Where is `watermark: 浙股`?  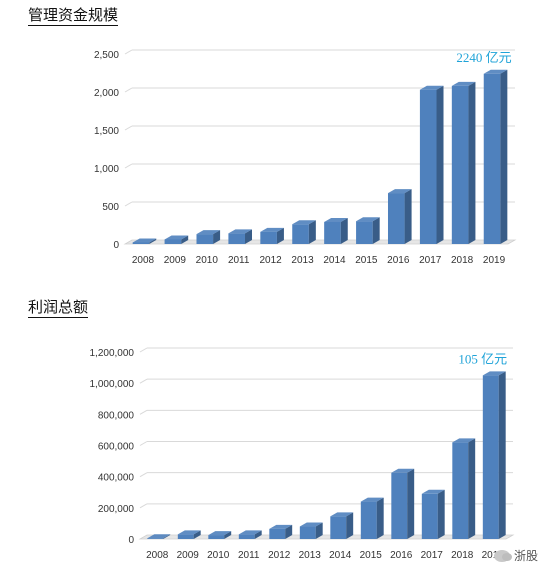
watermark: 浙股 is located at coordinates (515, 555).